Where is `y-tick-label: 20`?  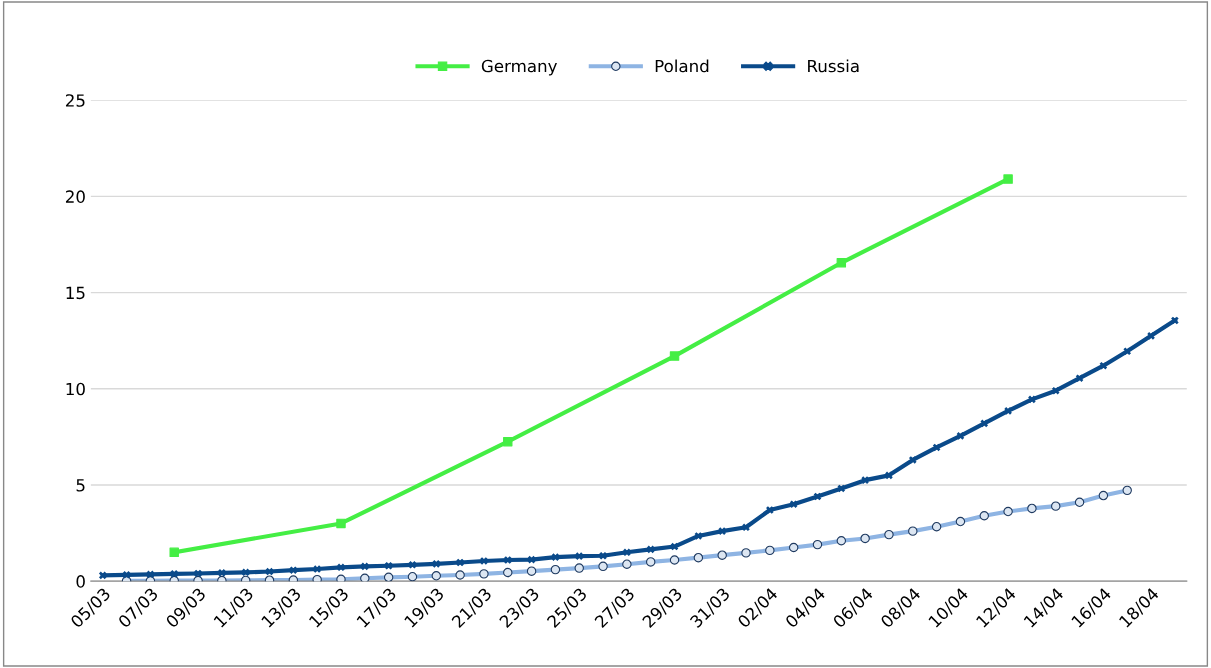 y-tick-label: 20 is located at coordinates (75, 196).